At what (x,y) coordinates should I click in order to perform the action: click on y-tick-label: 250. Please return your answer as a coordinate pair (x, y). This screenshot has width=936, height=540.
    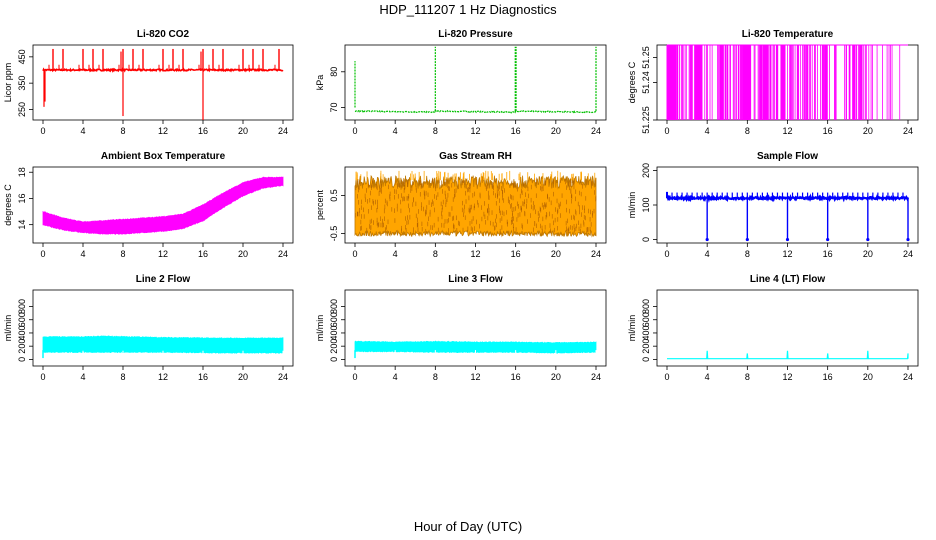
    Looking at the image, I should click on (22, 109).